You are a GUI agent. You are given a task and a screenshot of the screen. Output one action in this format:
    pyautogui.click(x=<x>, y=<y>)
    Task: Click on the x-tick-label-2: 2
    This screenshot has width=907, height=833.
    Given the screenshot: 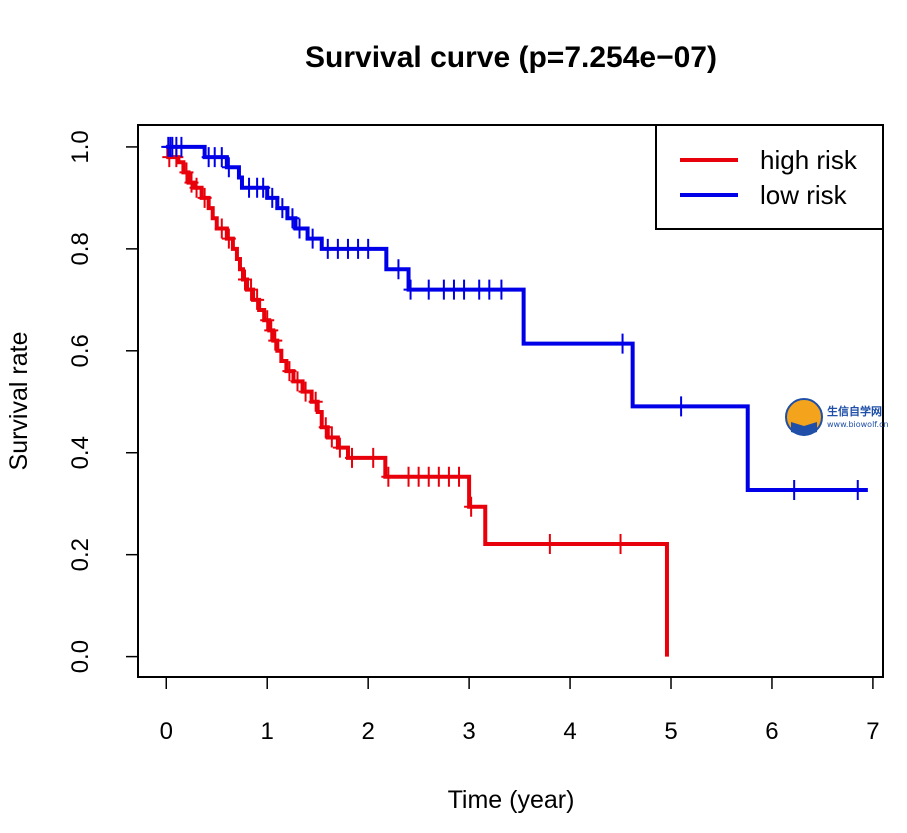 What is the action you would take?
    pyautogui.click(x=367, y=731)
    